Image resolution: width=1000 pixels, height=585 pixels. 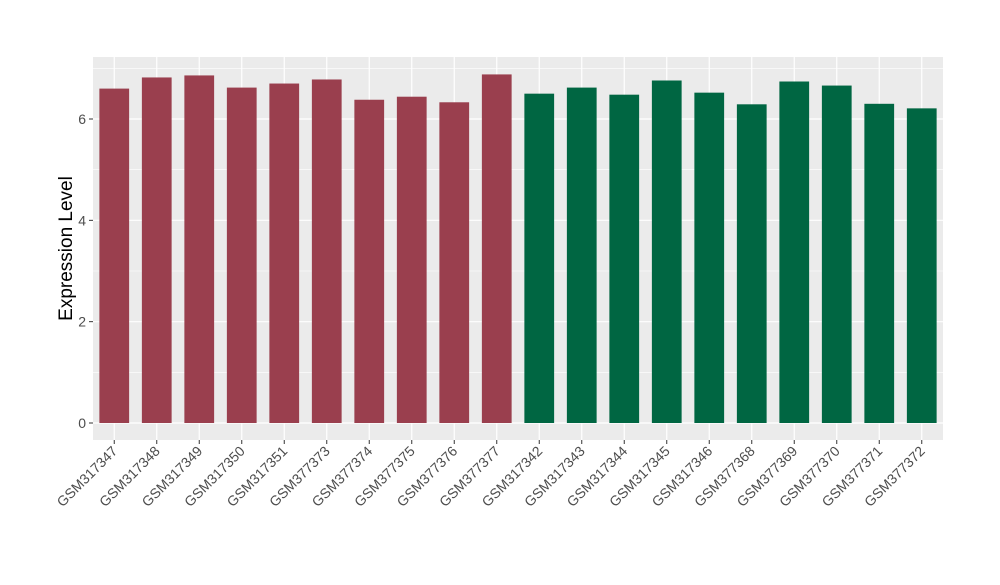 I want to click on y-axis: 0 2 4 6, so click(x=85, y=271).